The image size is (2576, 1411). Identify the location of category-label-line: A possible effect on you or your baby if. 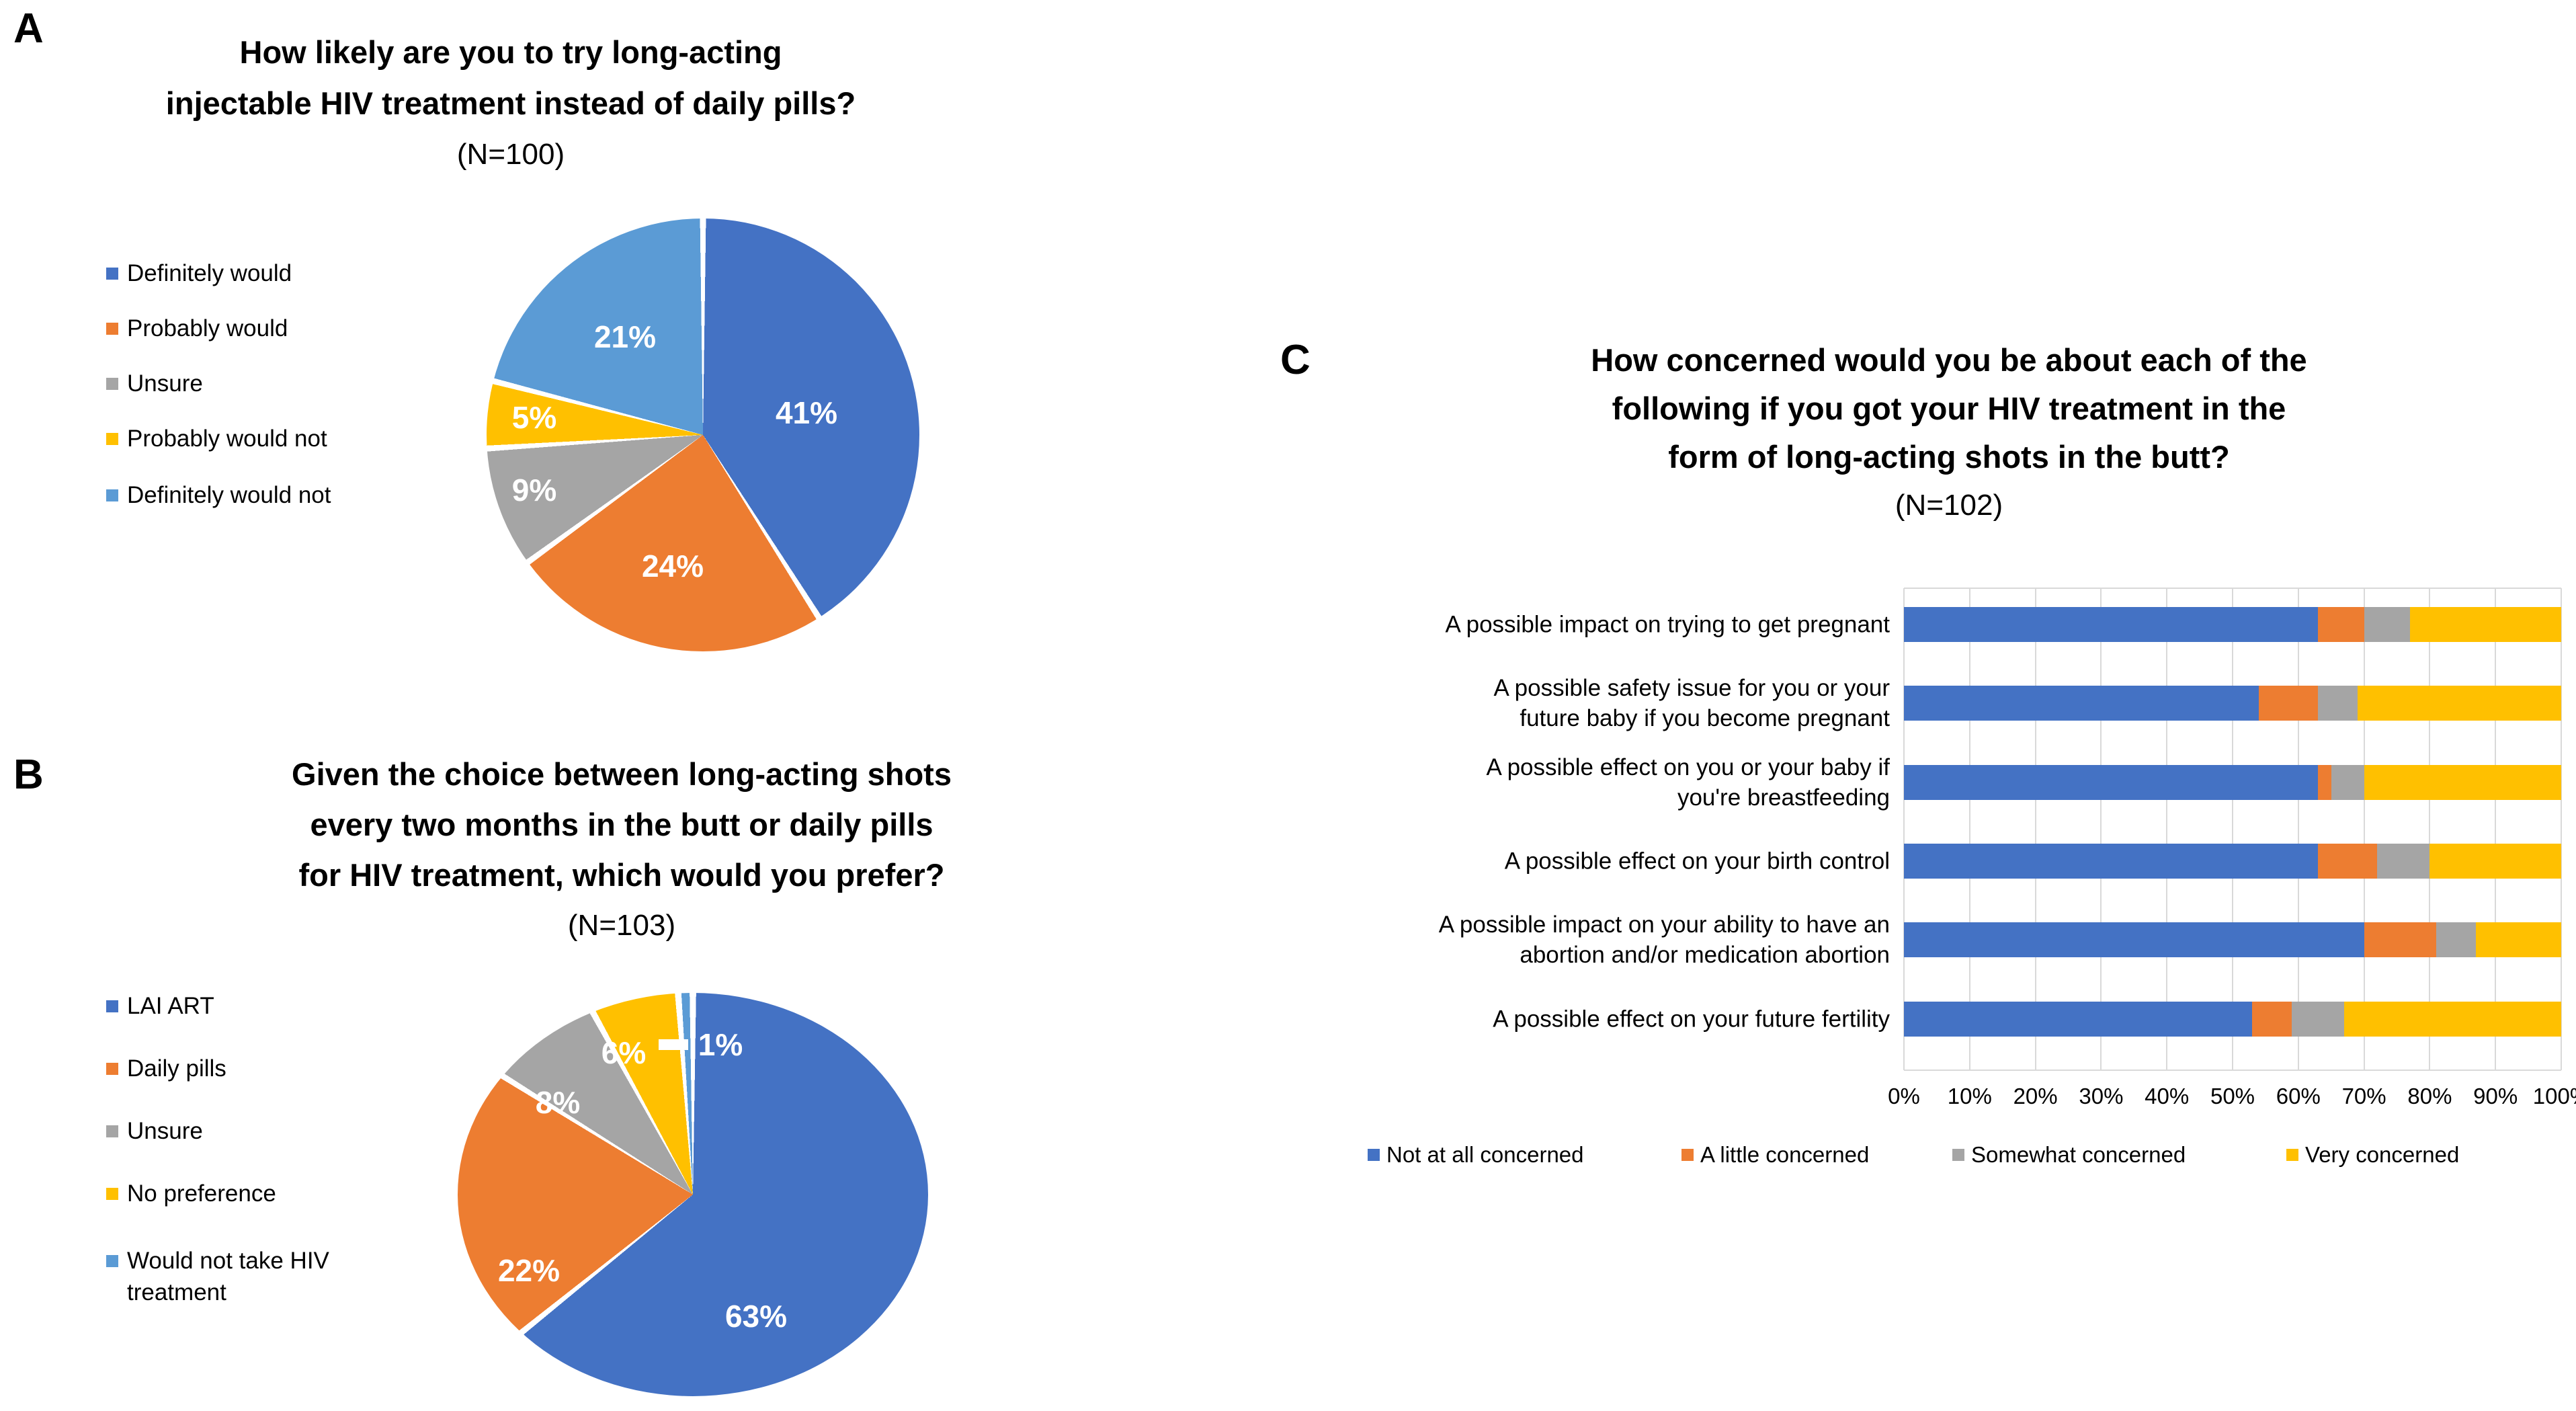
(1688, 767).